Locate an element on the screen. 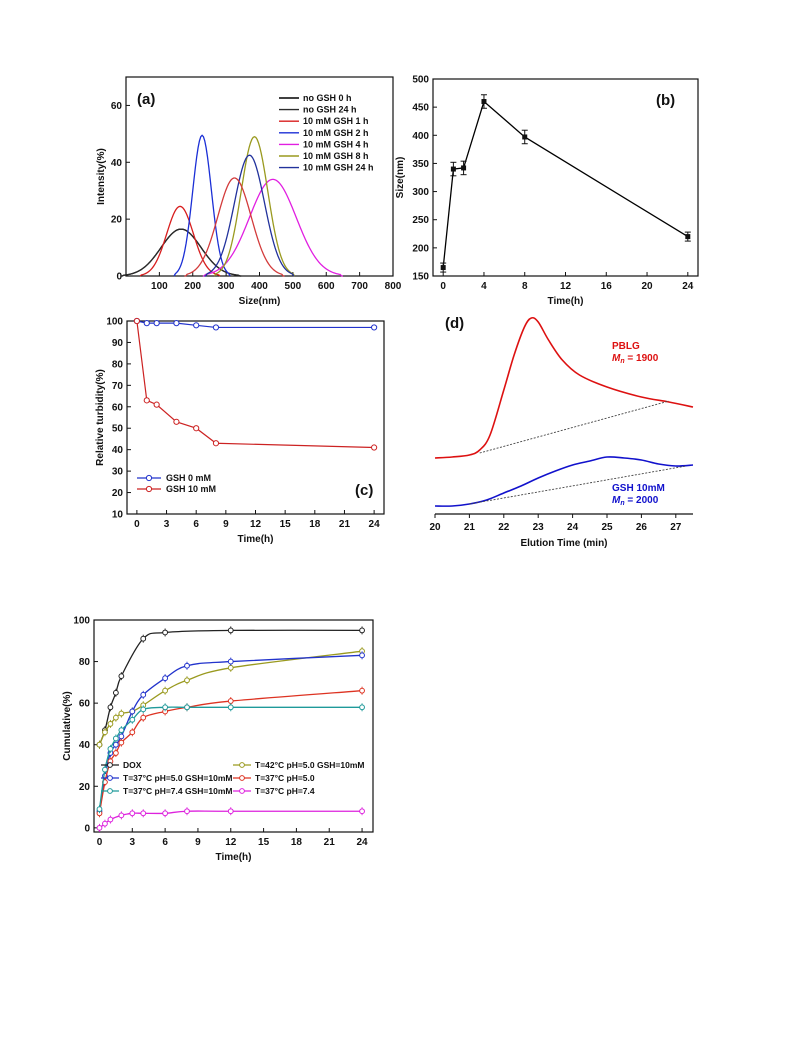  y-tick-label: 100 is located at coordinates (81, 621).